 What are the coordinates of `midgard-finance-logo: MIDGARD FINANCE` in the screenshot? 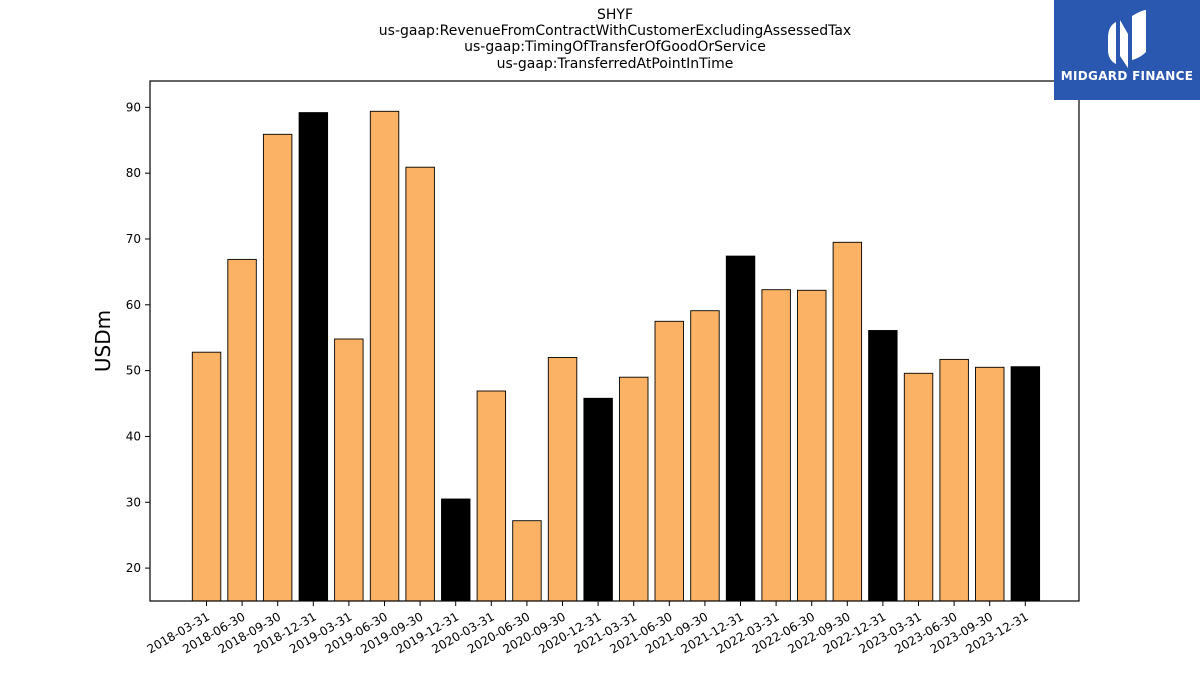 It's located at (1127, 50).